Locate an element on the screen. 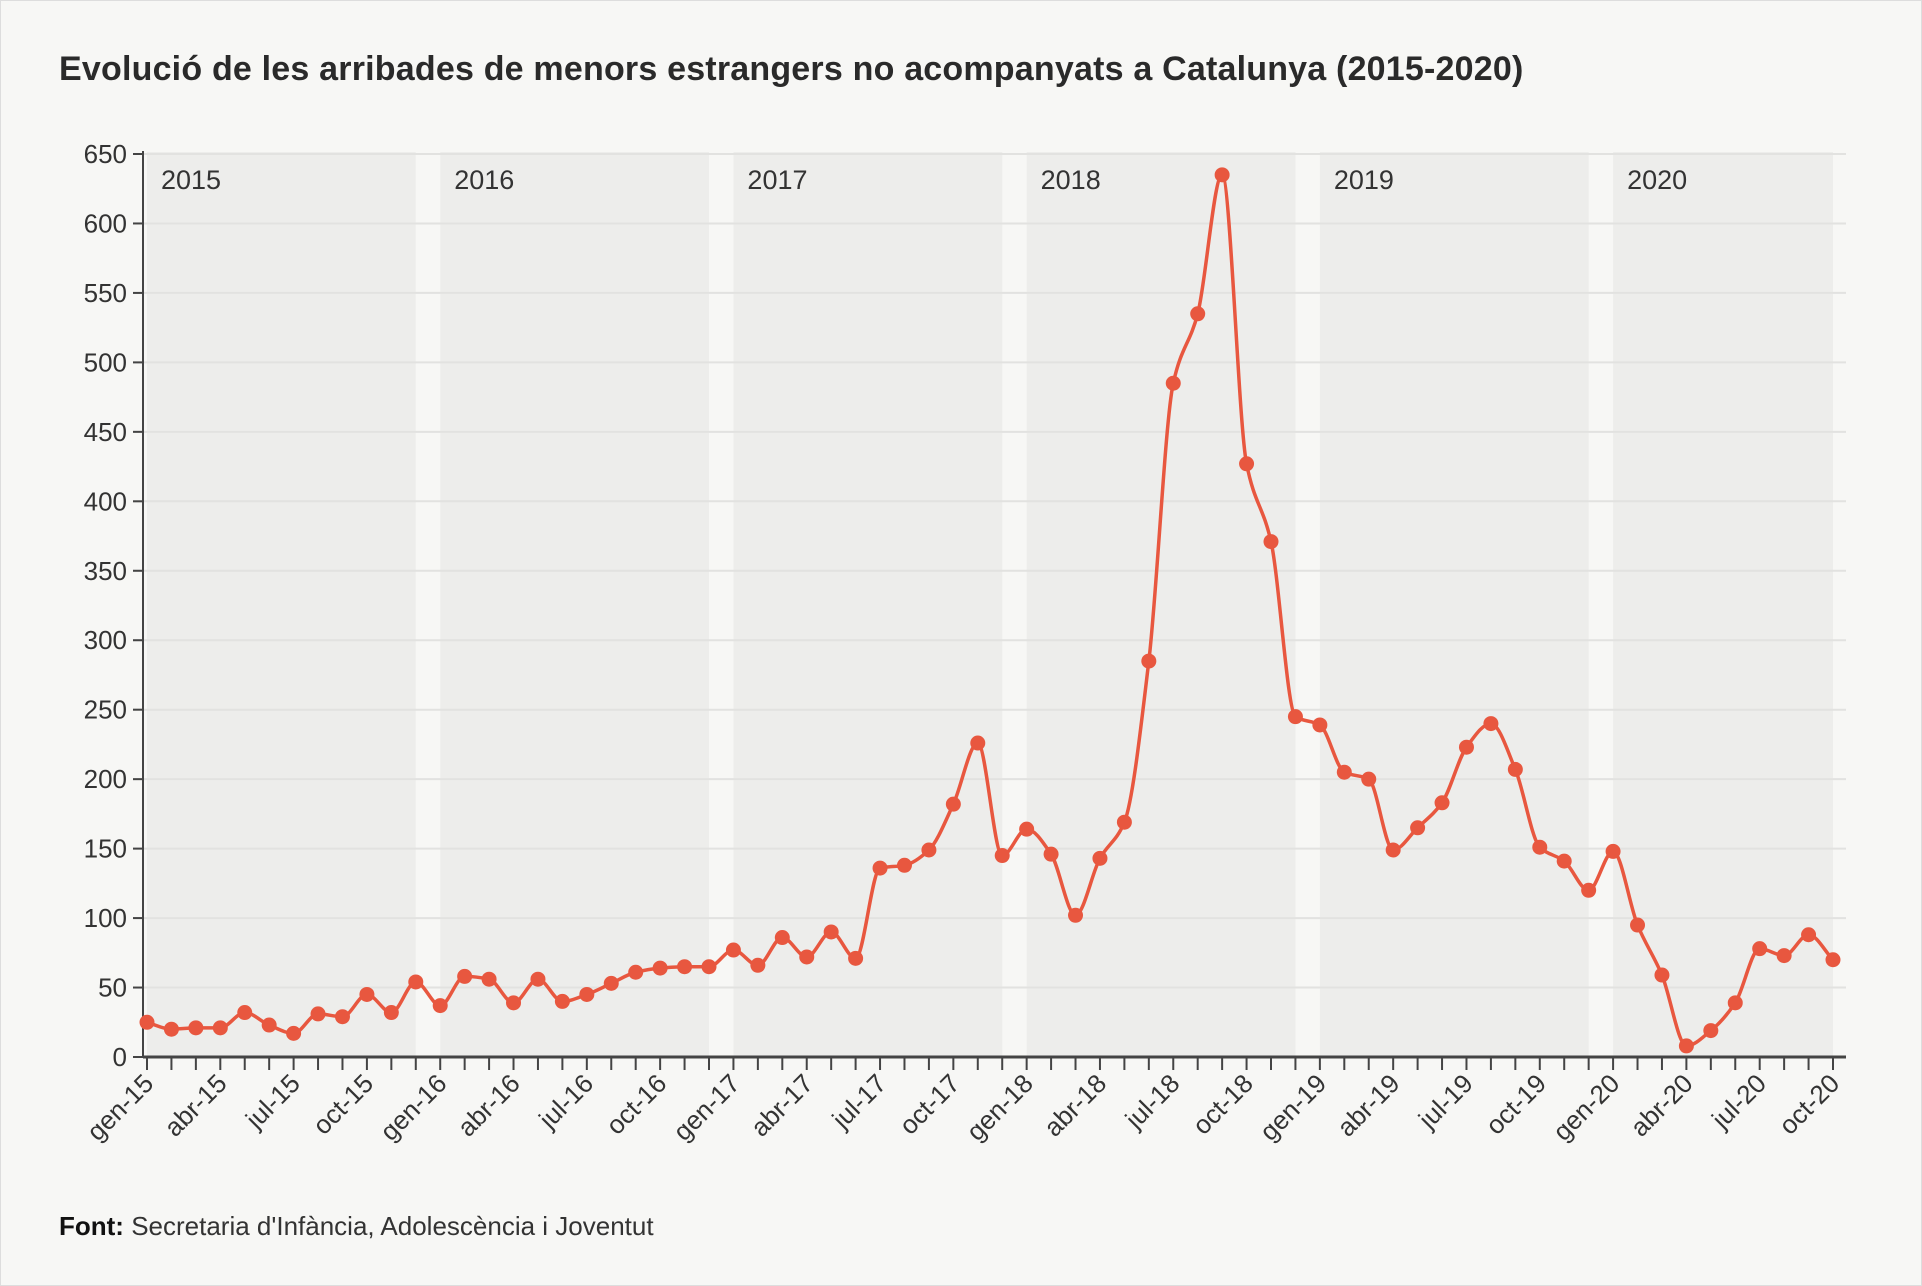 The image size is (1922, 1286). x-tick-label: jul-20 is located at coordinates (1738, 1101).